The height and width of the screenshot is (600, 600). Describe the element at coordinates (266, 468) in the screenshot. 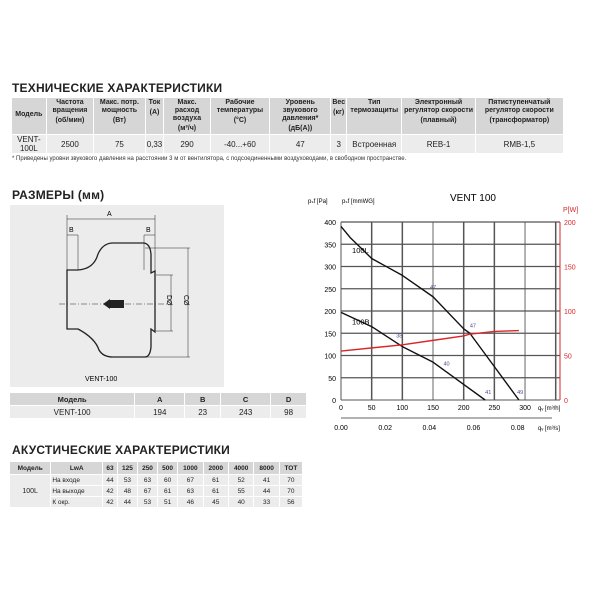

I see `acoustic-header: 8000` at that location.